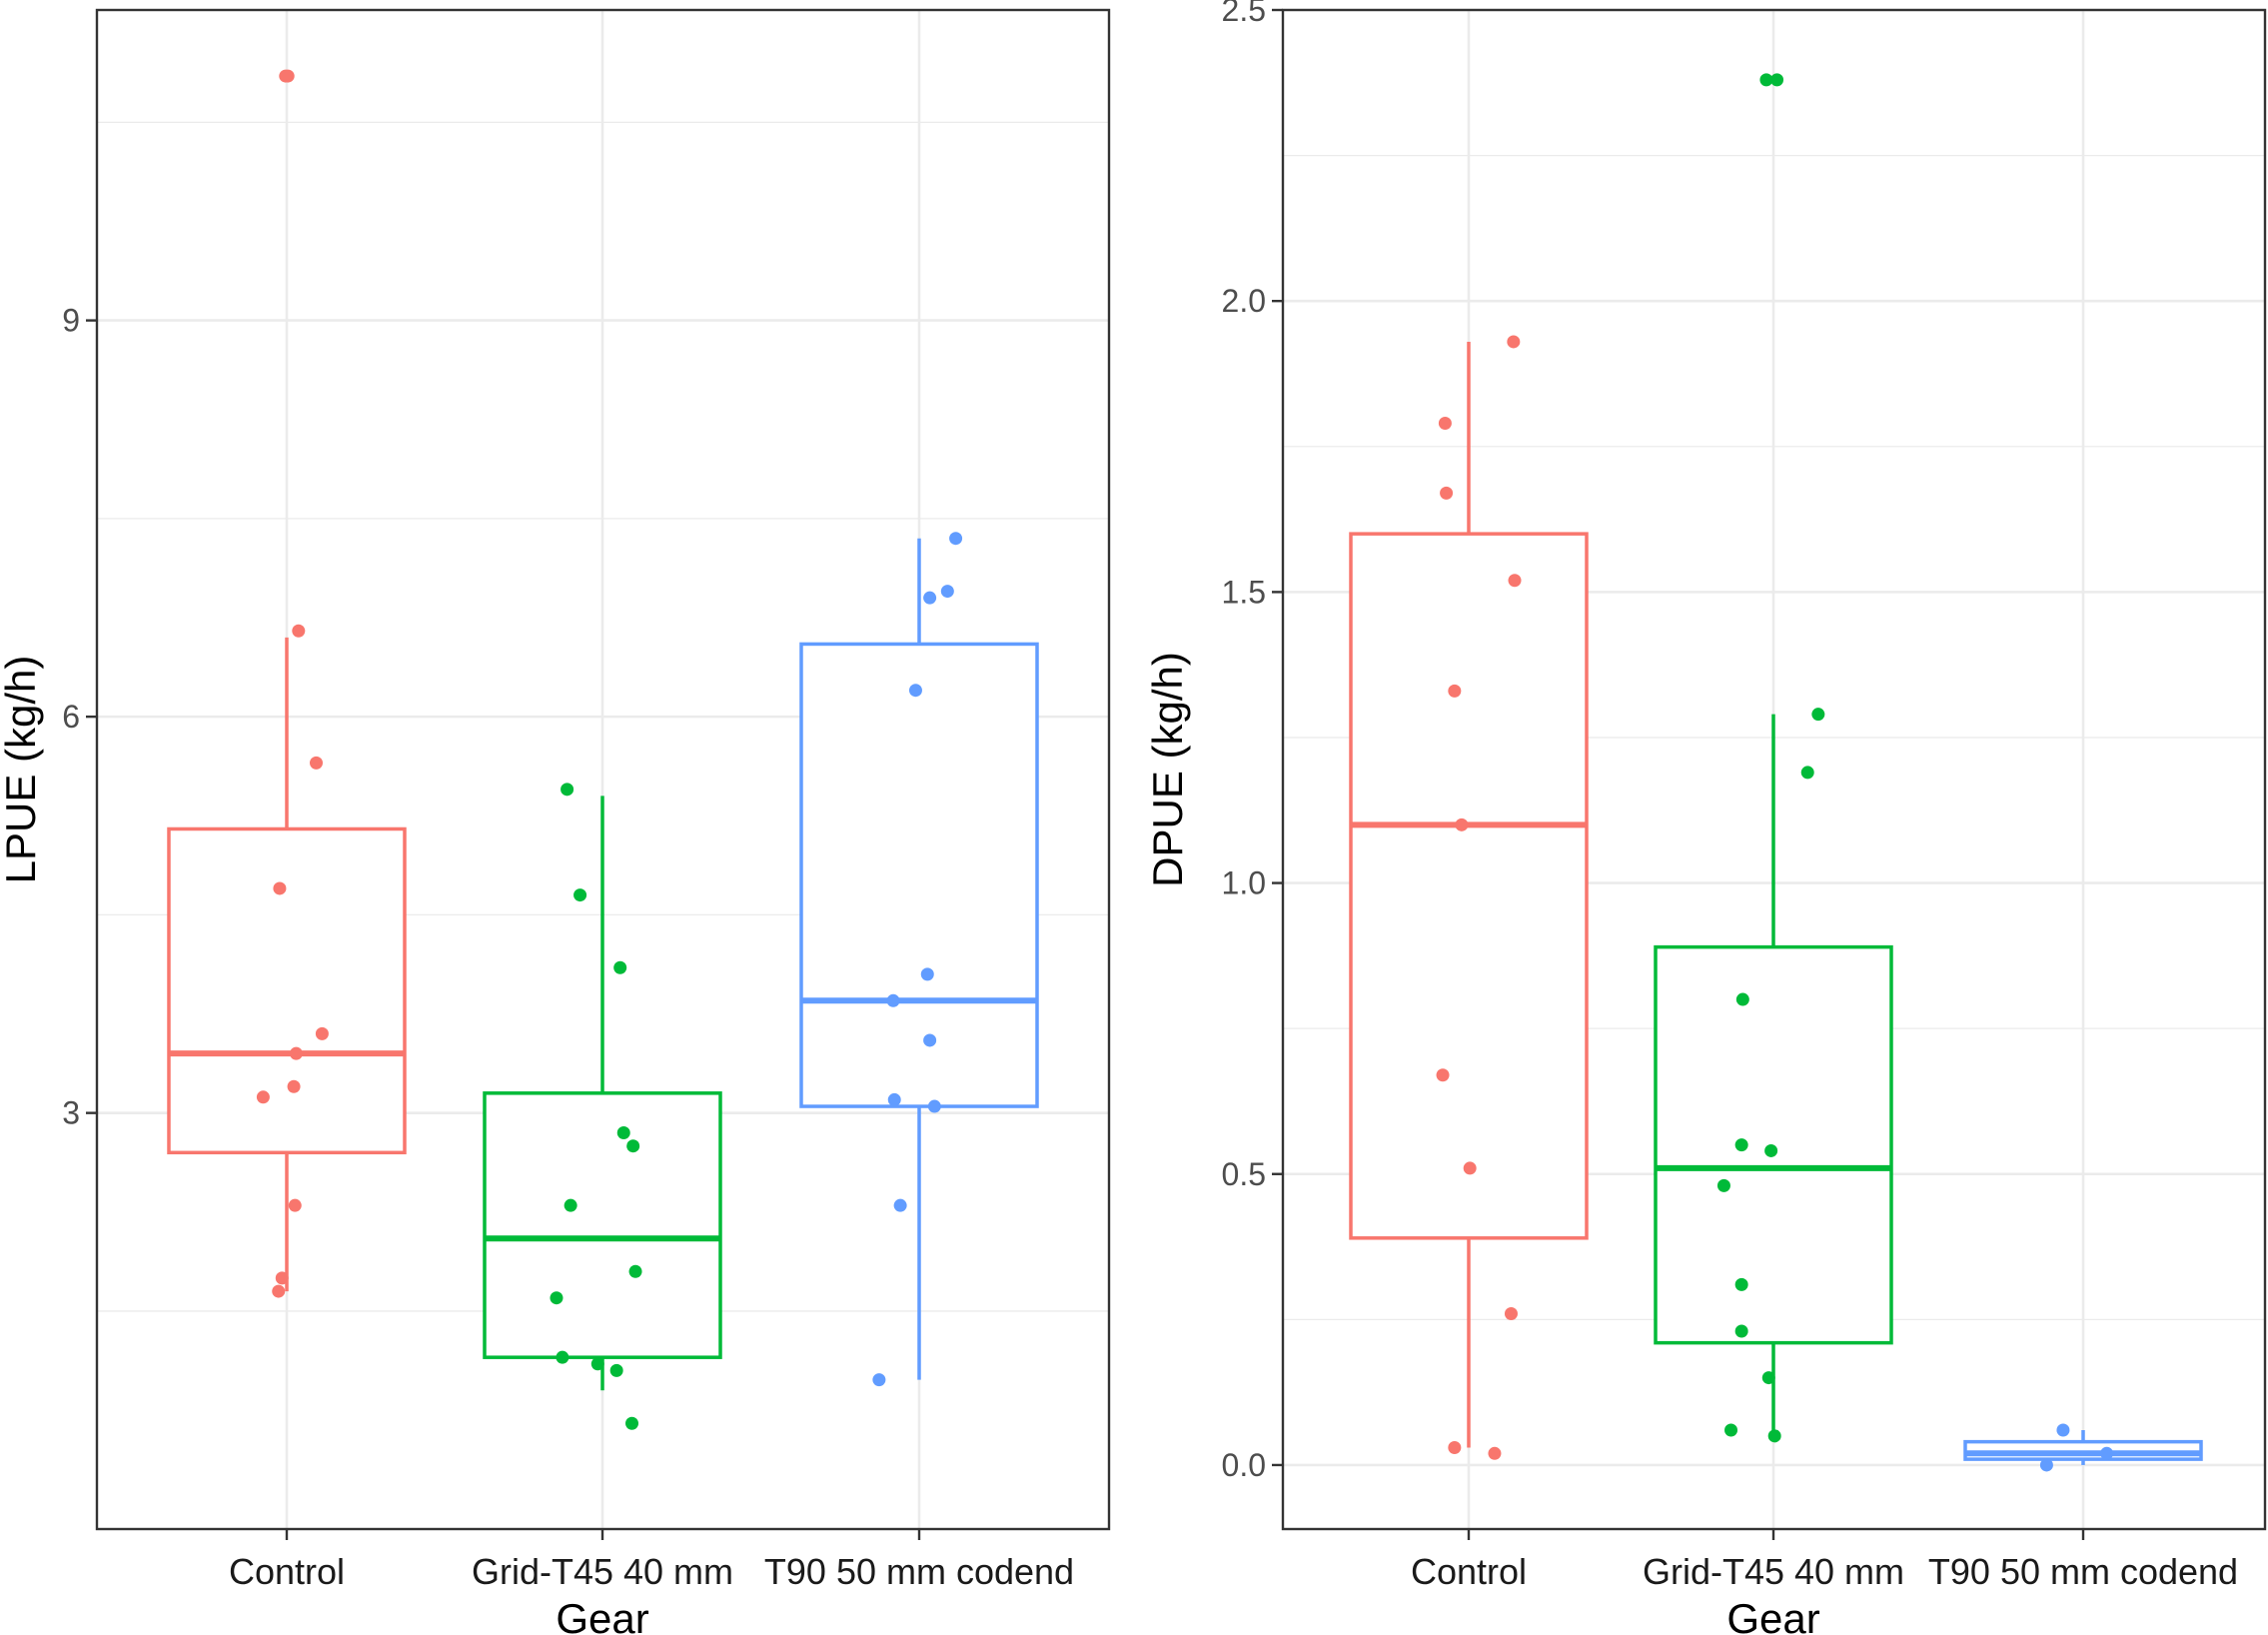 The height and width of the screenshot is (1635, 2268). What do you see at coordinates (22, 770) in the screenshot?
I see `lpue-y-axis-title: LPUE (kg/h)` at bounding box center [22, 770].